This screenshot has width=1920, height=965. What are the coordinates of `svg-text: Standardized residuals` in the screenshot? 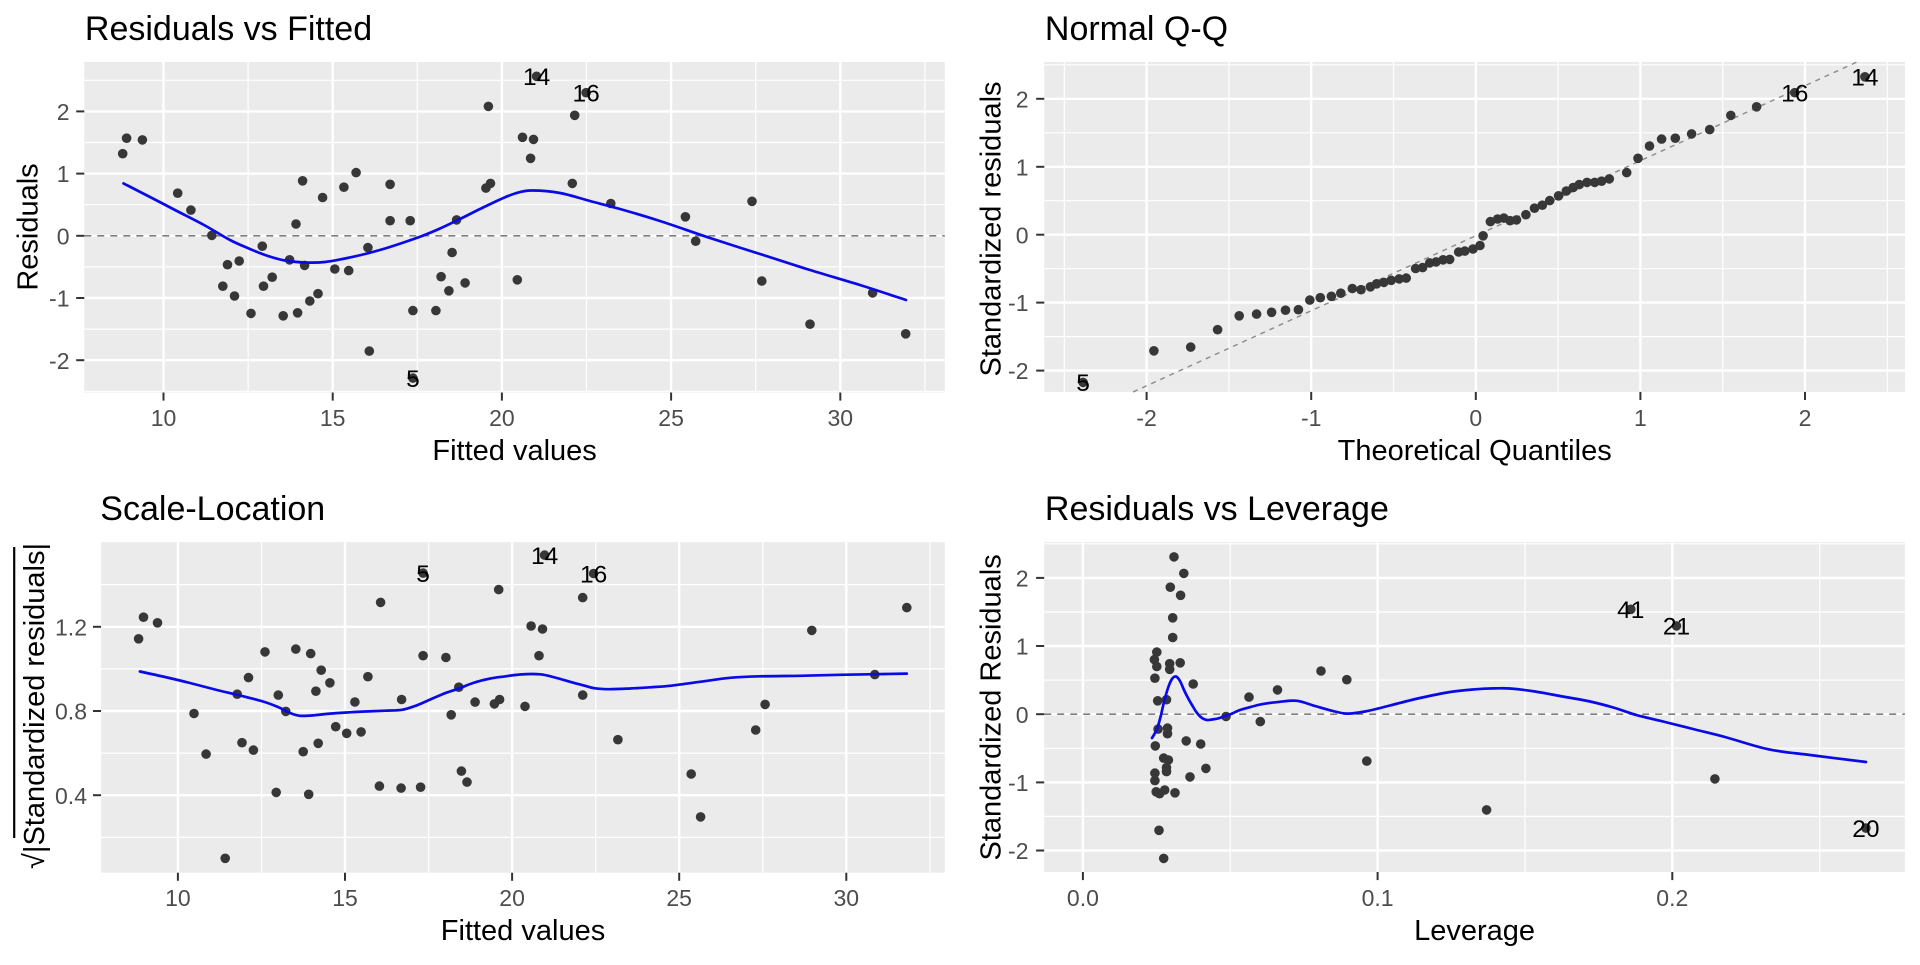 It's located at (992, 228).